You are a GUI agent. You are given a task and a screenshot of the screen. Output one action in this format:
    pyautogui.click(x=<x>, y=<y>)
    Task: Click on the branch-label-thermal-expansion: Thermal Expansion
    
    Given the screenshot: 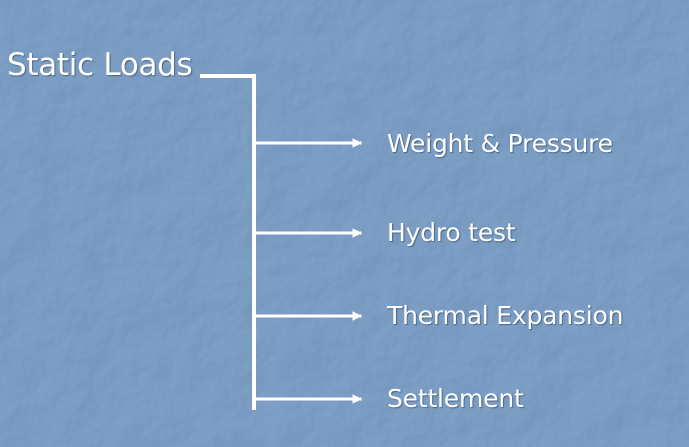 What is the action you would take?
    pyautogui.click(x=505, y=315)
    